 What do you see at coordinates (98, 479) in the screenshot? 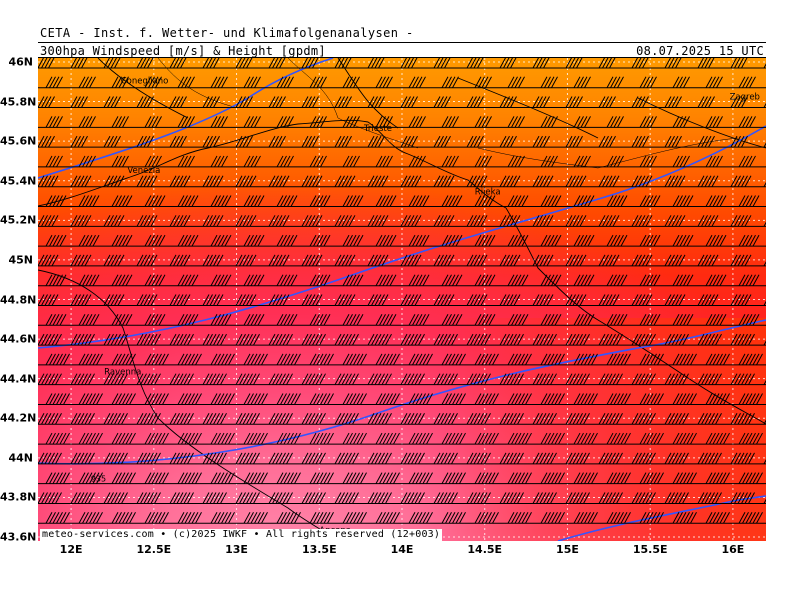
I see `contour-value-label: 935` at bounding box center [98, 479].